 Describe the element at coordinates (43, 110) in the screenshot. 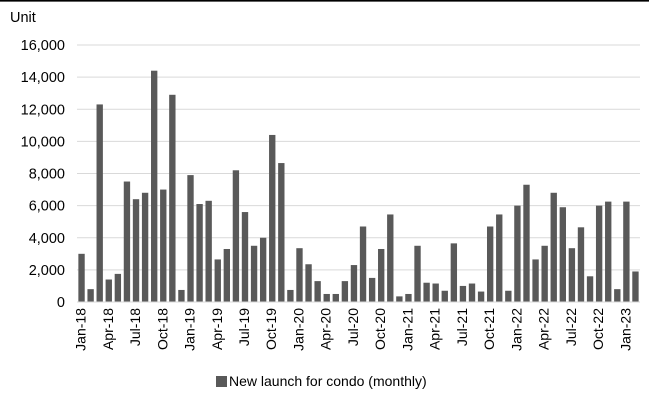

I see `y-tick-label: 12,000` at that location.